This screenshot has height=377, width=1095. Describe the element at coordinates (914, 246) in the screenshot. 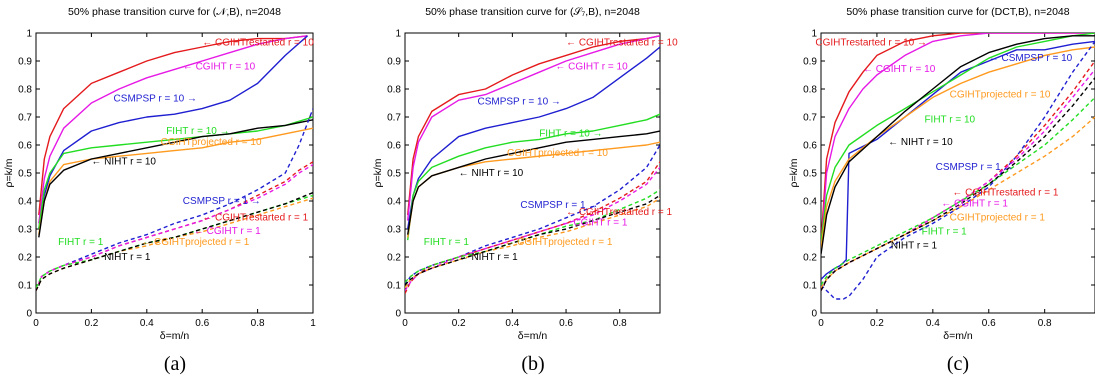

I see `series-annotation: NIHT r = 1` at that location.